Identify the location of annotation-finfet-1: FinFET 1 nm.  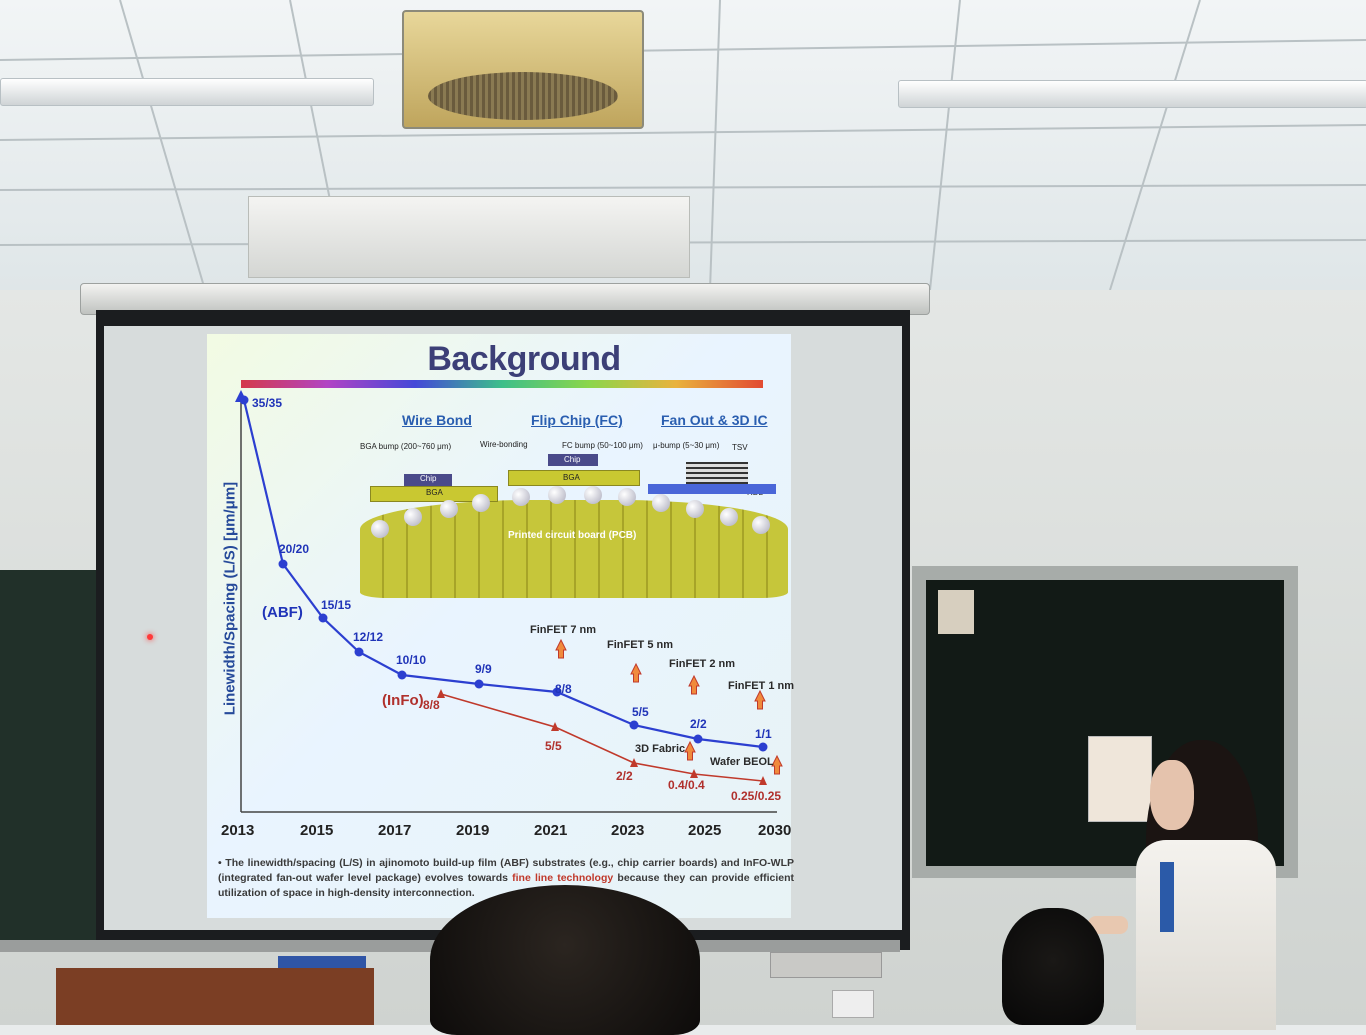
(761, 686).